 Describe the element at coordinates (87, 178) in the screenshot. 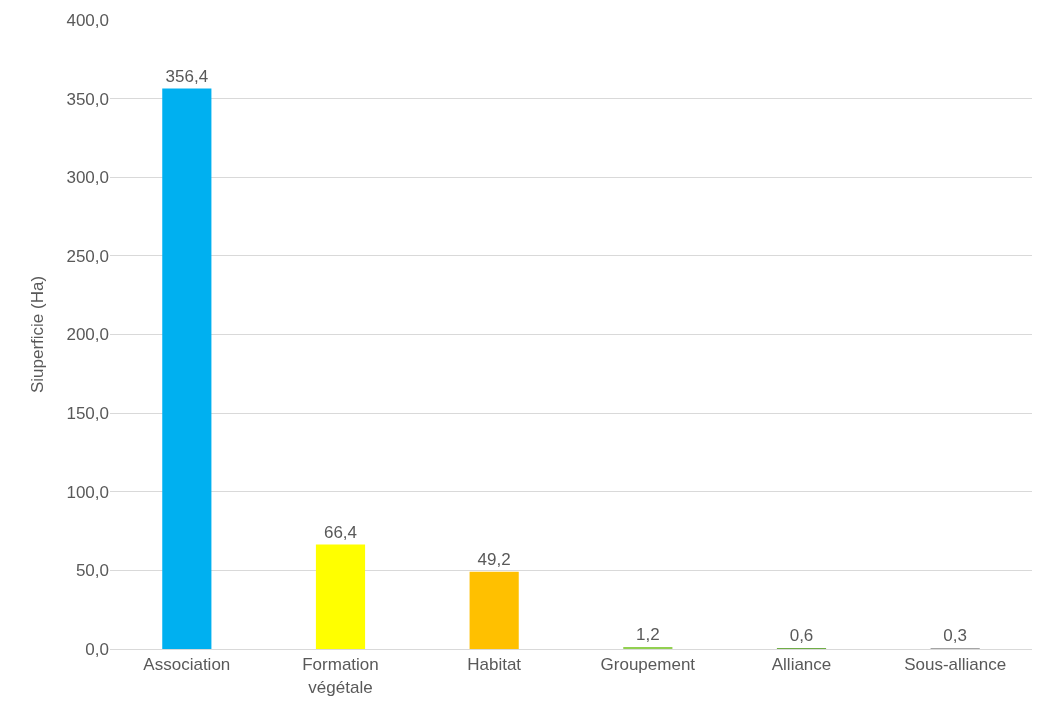

I see `y-tick-label: 300,0` at that location.